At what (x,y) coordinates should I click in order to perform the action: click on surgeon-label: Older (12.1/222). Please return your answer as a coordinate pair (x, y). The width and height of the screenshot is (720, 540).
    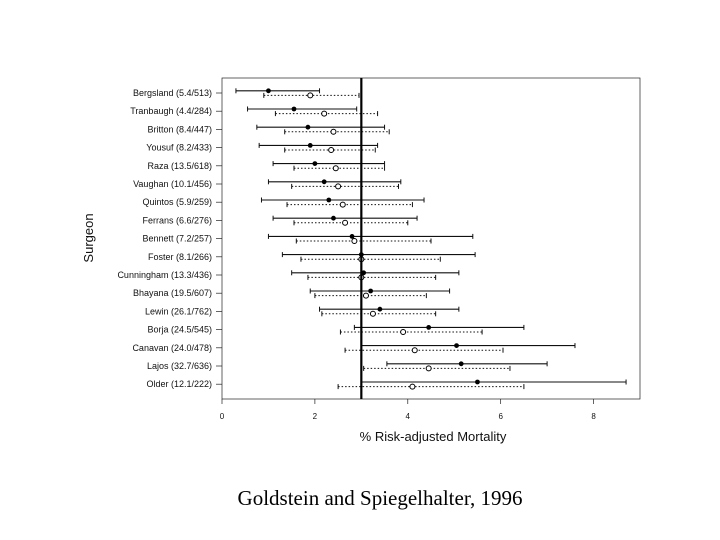
    Looking at the image, I should click on (179, 384).